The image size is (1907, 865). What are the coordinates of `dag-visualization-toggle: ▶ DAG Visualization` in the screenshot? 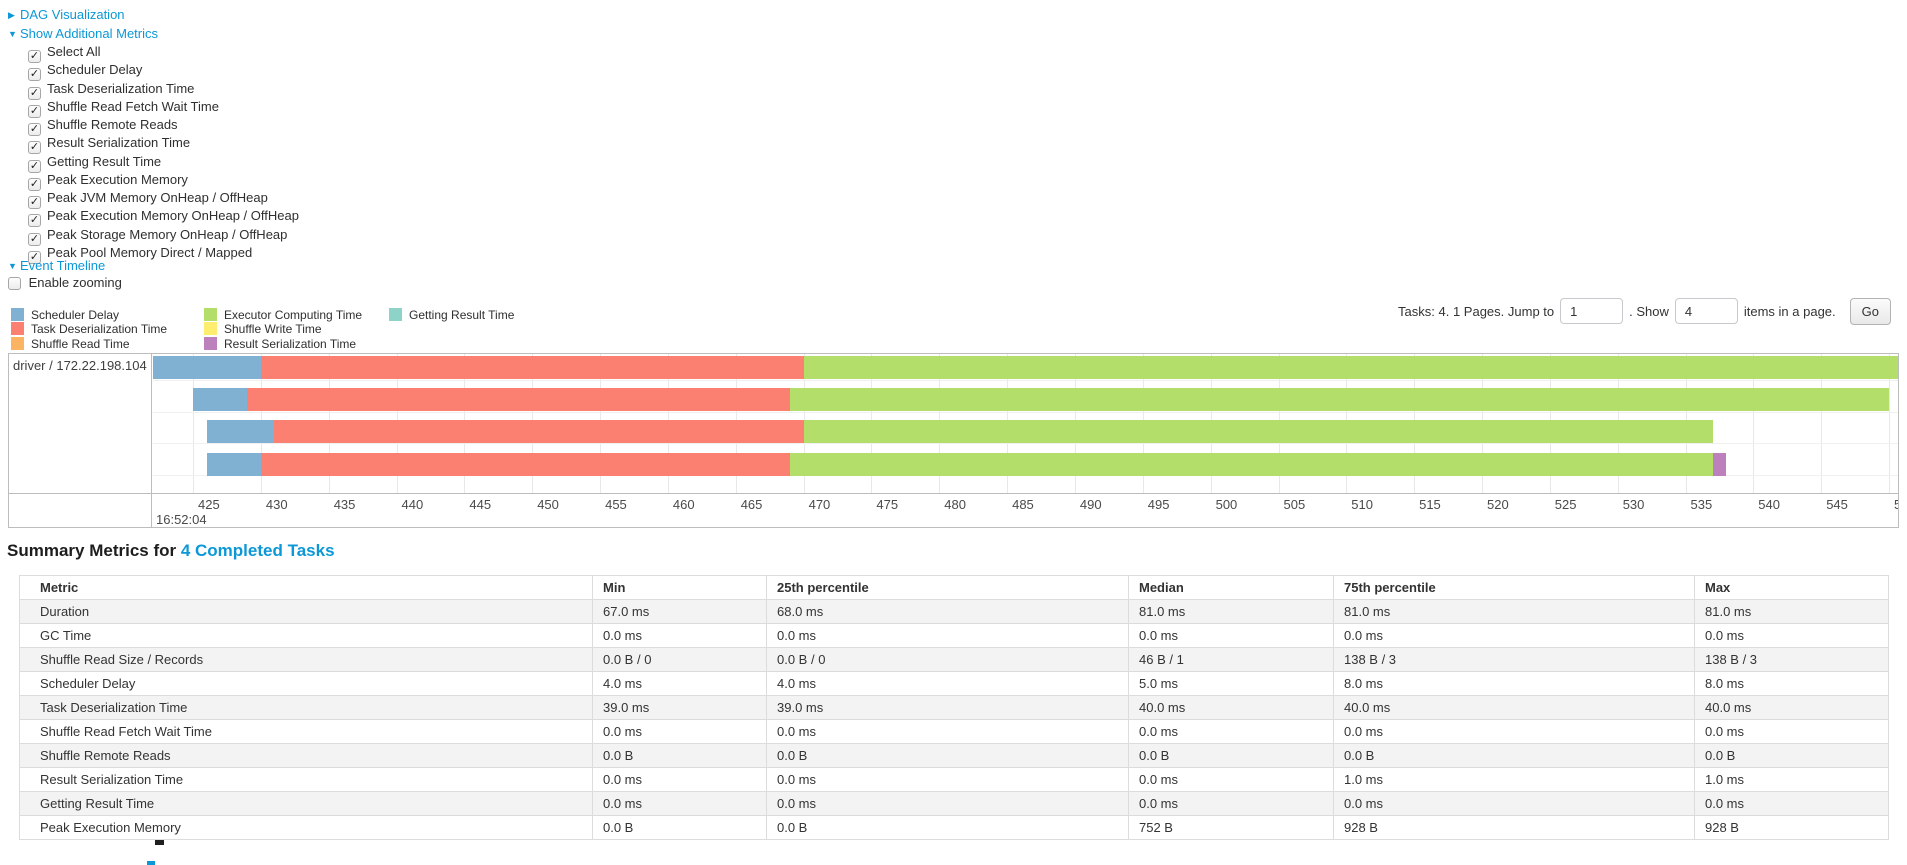 It's located at (66, 15).